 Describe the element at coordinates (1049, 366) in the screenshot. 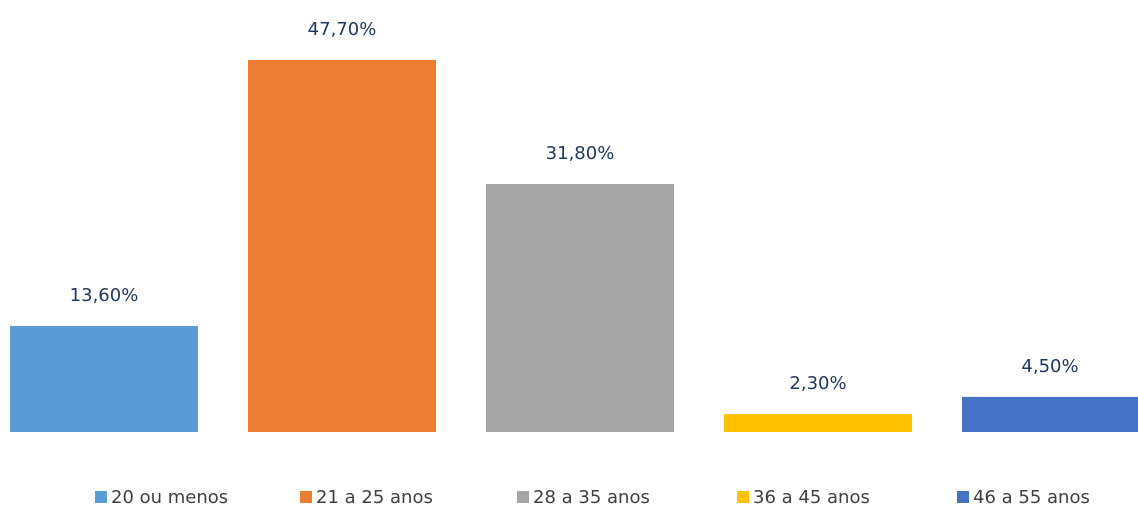

I see `data-label: 4,50%` at that location.